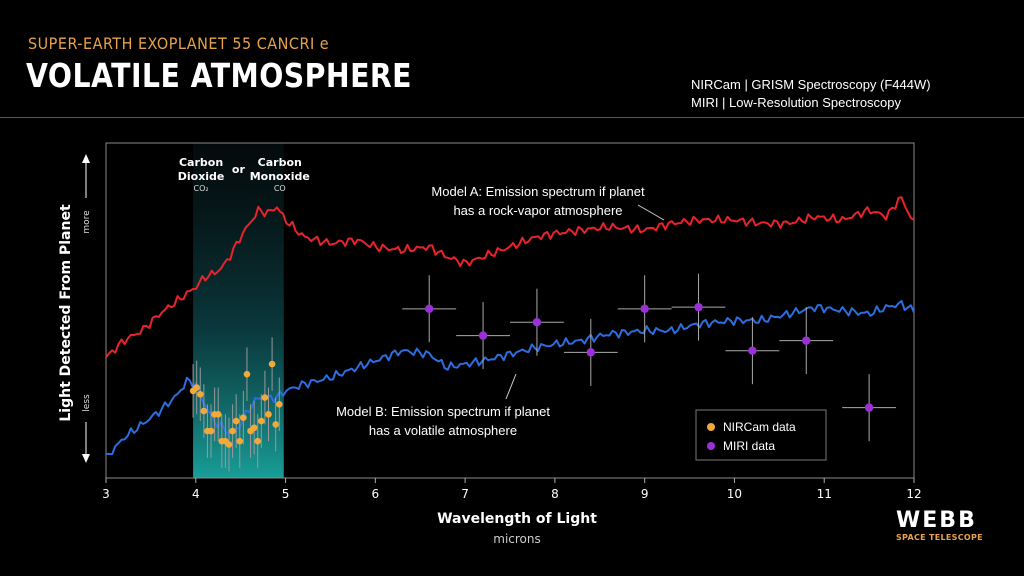 The image size is (1024, 576). What do you see at coordinates (711, 446) in the screenshot?
I see `legend-miri-marker` at bounding box center [711, 446].